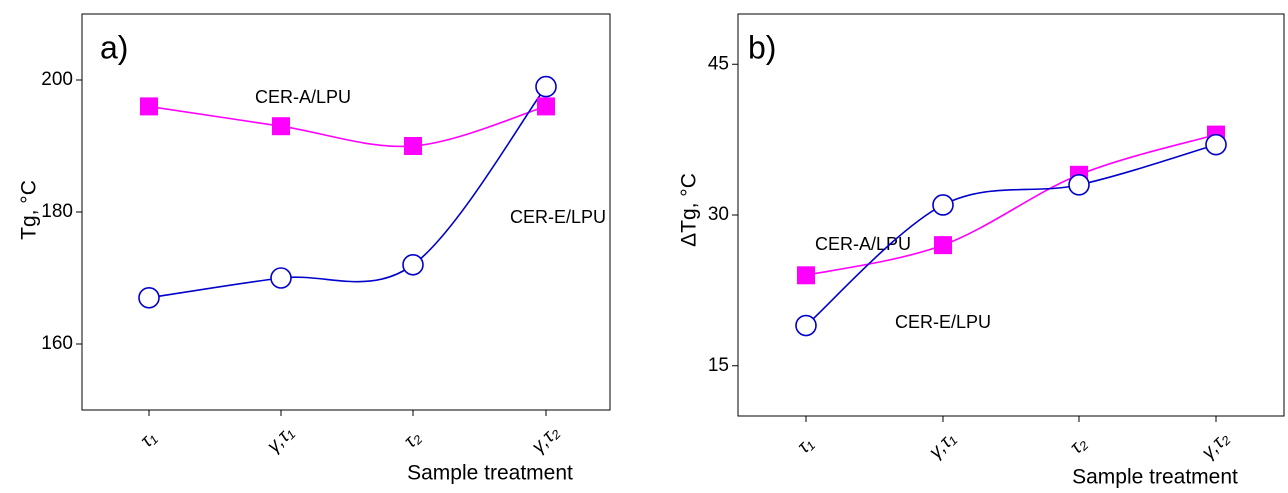 The image size is (1288, 493). I want to click on y-tick-label: 180, so click(57, 211).